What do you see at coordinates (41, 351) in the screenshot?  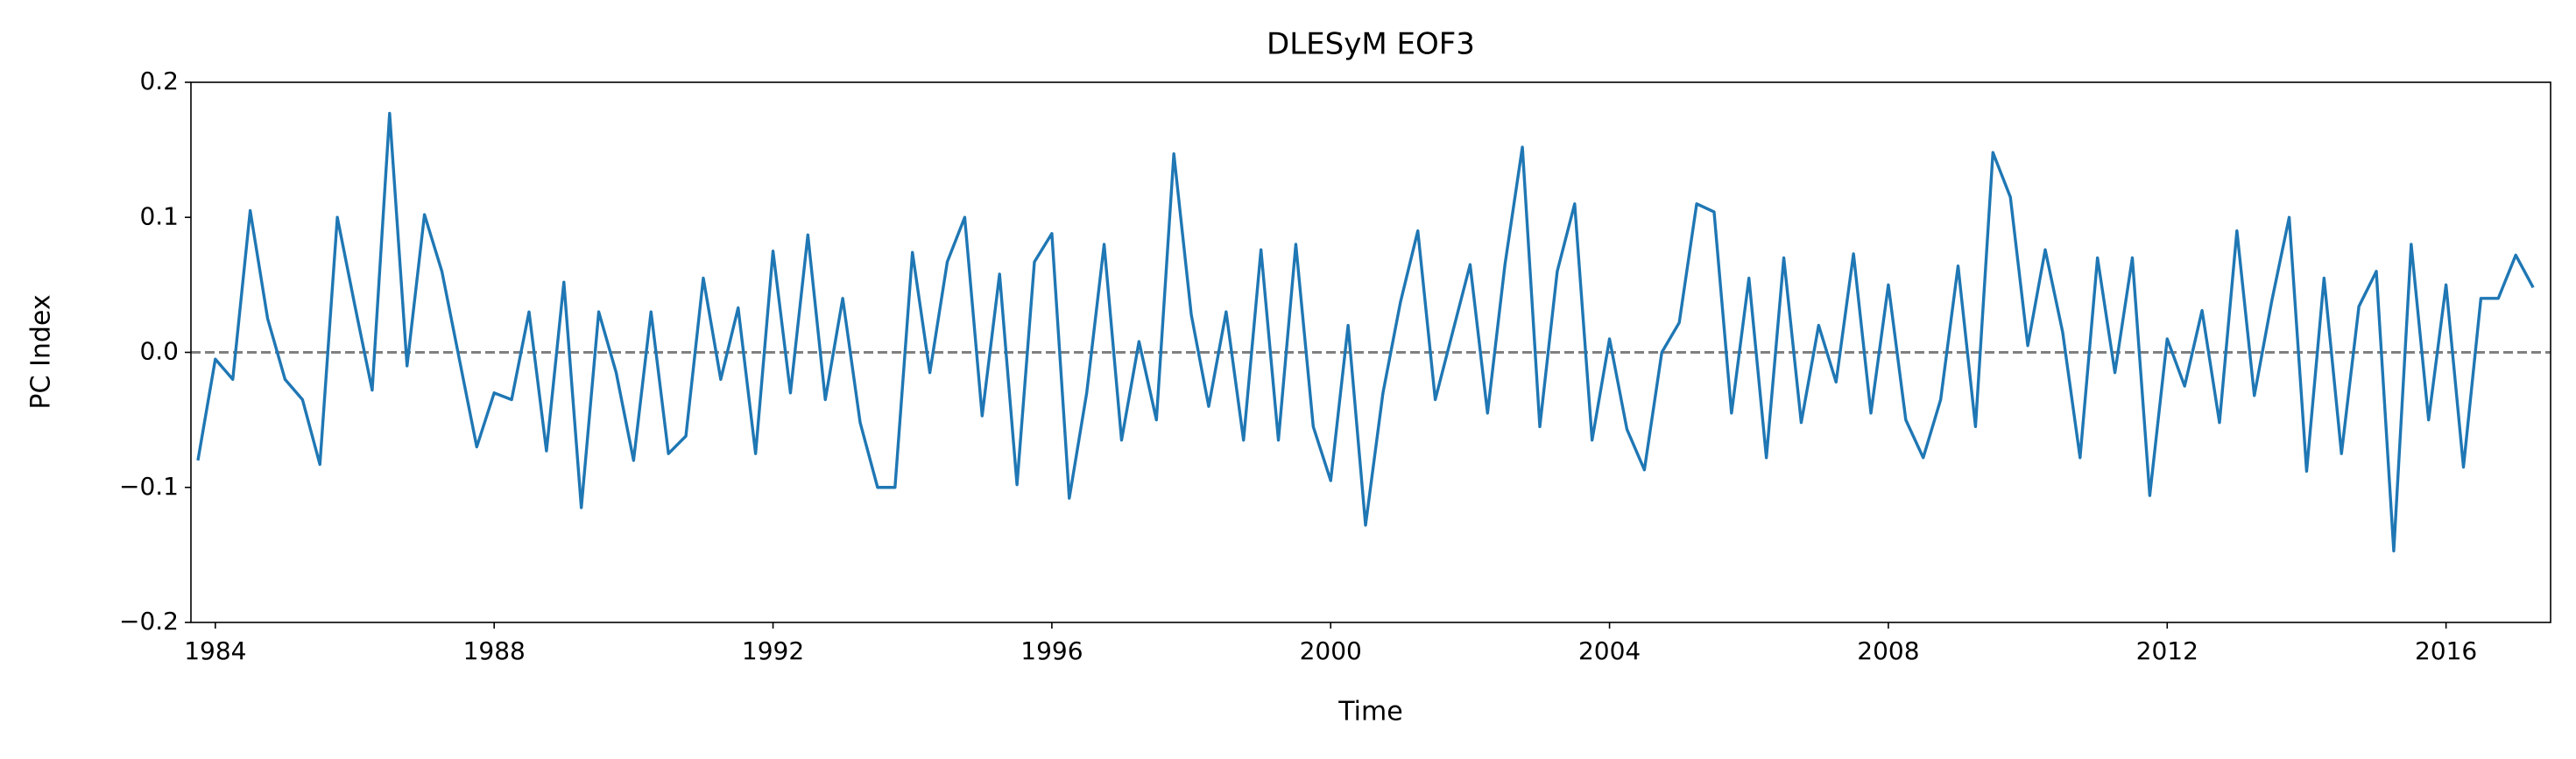 I see `y-axis-label: PC Index` at bounding box center [41, 351].